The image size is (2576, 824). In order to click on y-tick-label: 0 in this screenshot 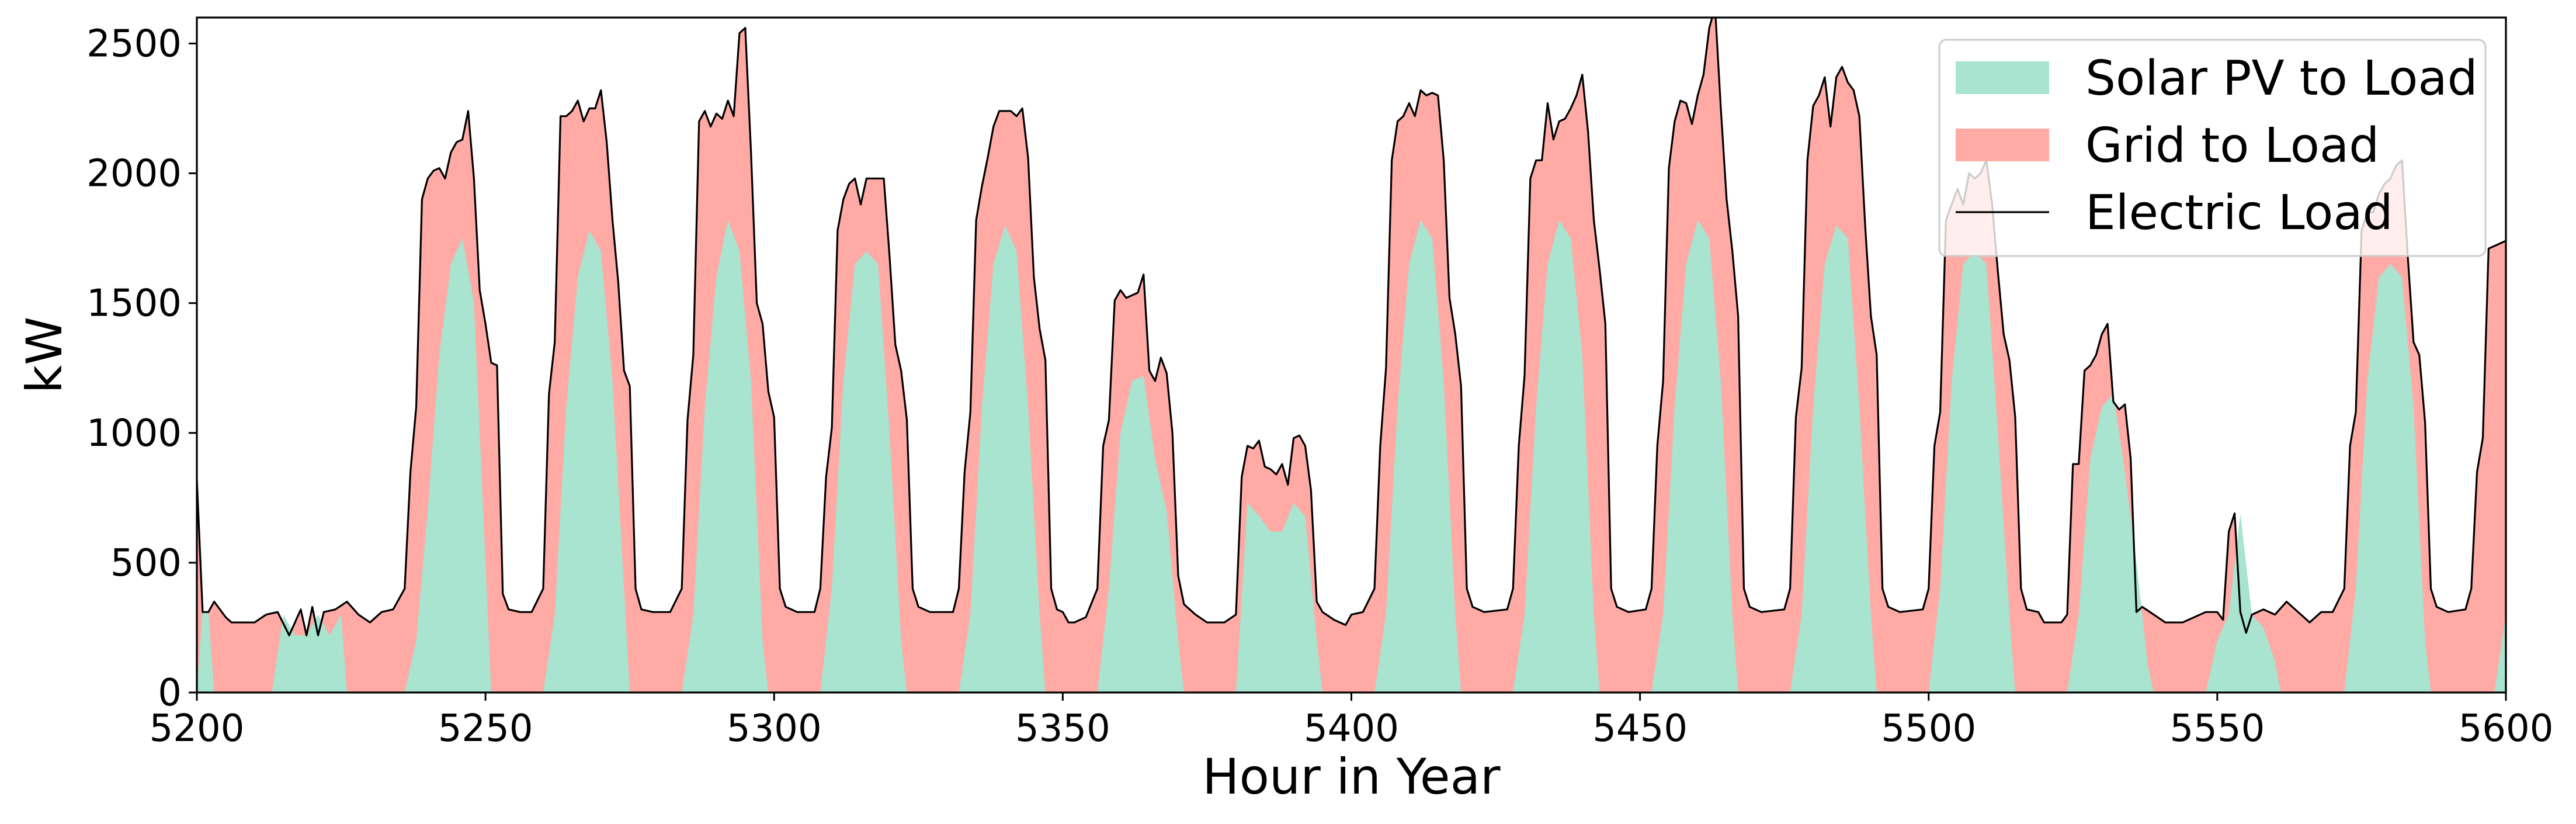, I will do `click(170, 693)`.